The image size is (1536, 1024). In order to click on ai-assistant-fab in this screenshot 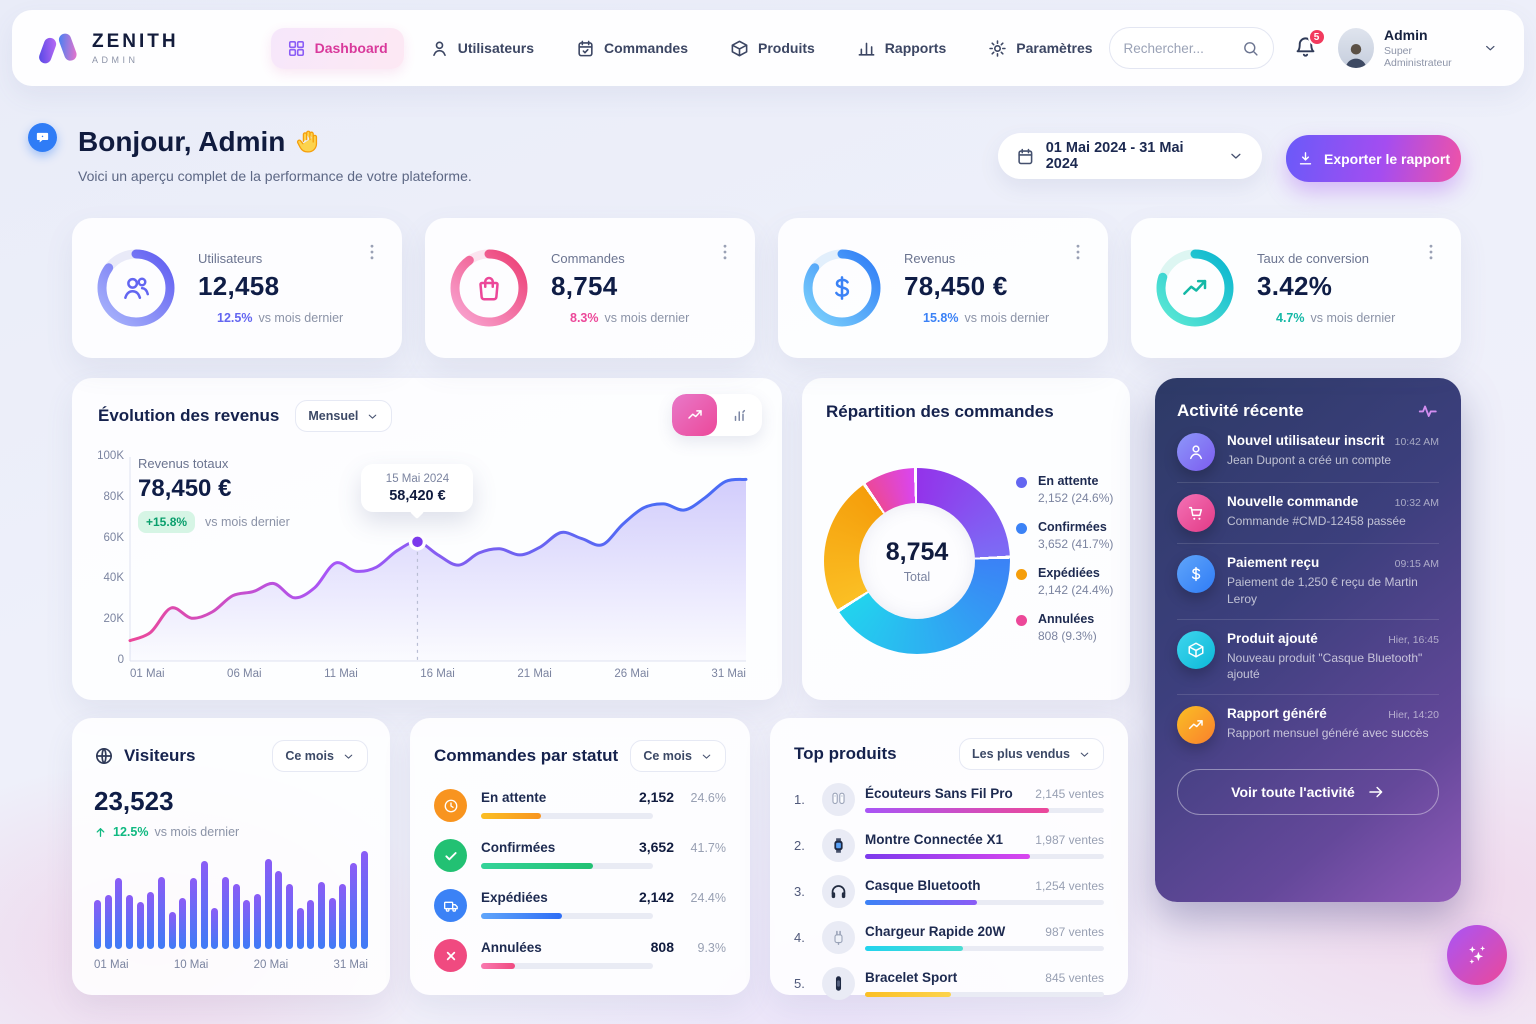, I will do `click(1477, 955)`.